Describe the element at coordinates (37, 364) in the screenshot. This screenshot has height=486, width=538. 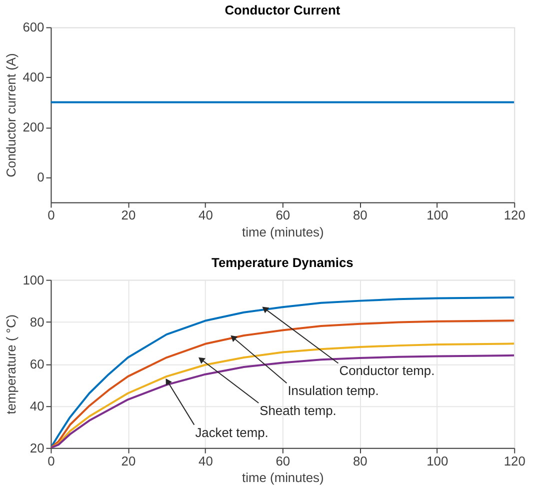
I see `y-tick-label: 60` at that location.